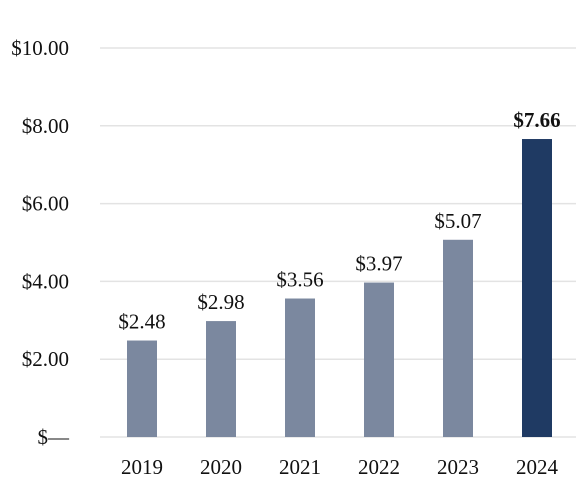 The image size is (576, 480). Describe the element at coordinates (378, 264) in the screenshot. I see `data-label: $3.97` at that location.